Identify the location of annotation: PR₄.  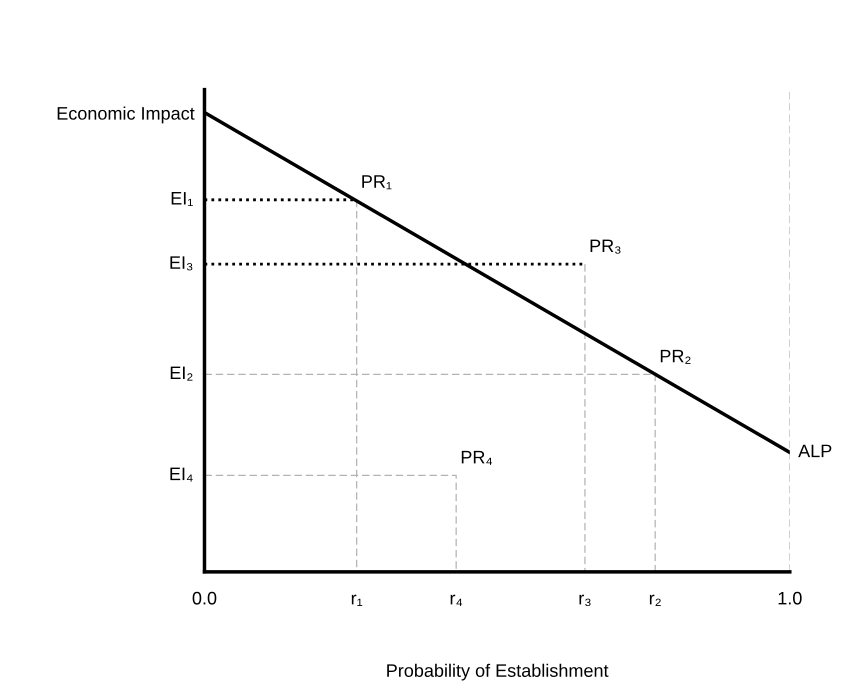
(477, 457).